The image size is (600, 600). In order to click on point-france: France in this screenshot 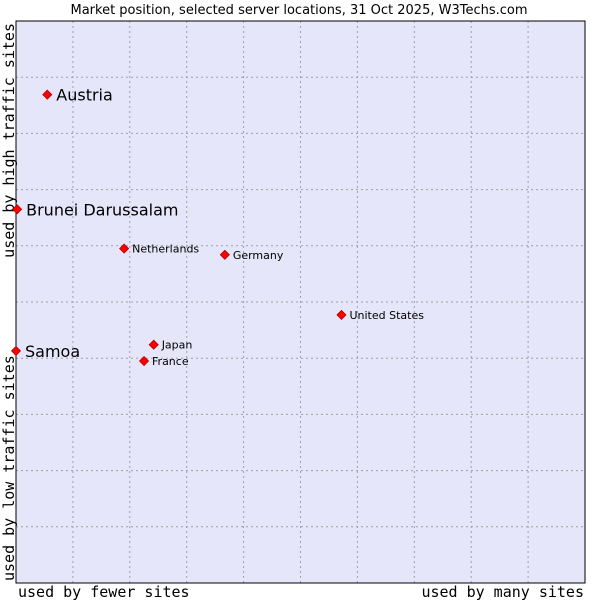, I will do `click(163, 361)`.